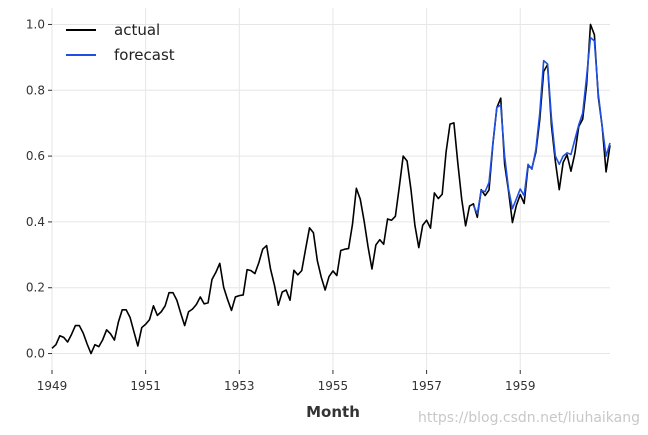  I want to click on x-tick-label: 1953, so click(239, 386).